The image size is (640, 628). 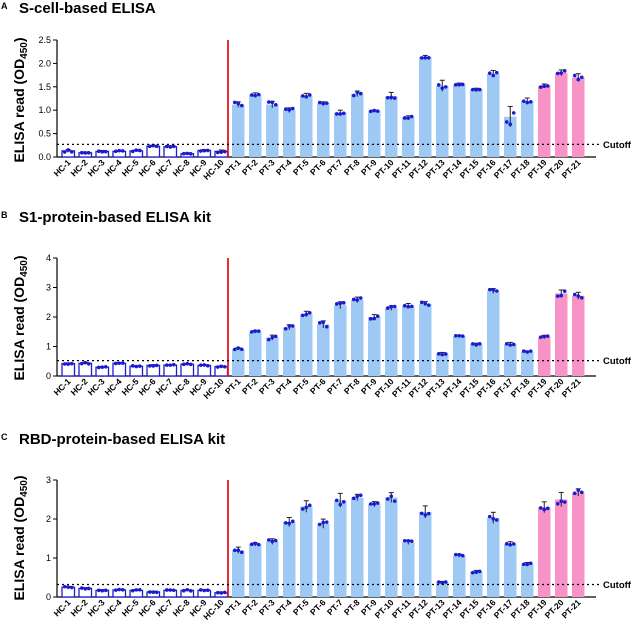 What do you see at coordinates (284, 167) in the screenshot?
I see `x-tick-label: PT-4` at bounding box center [284, 167].